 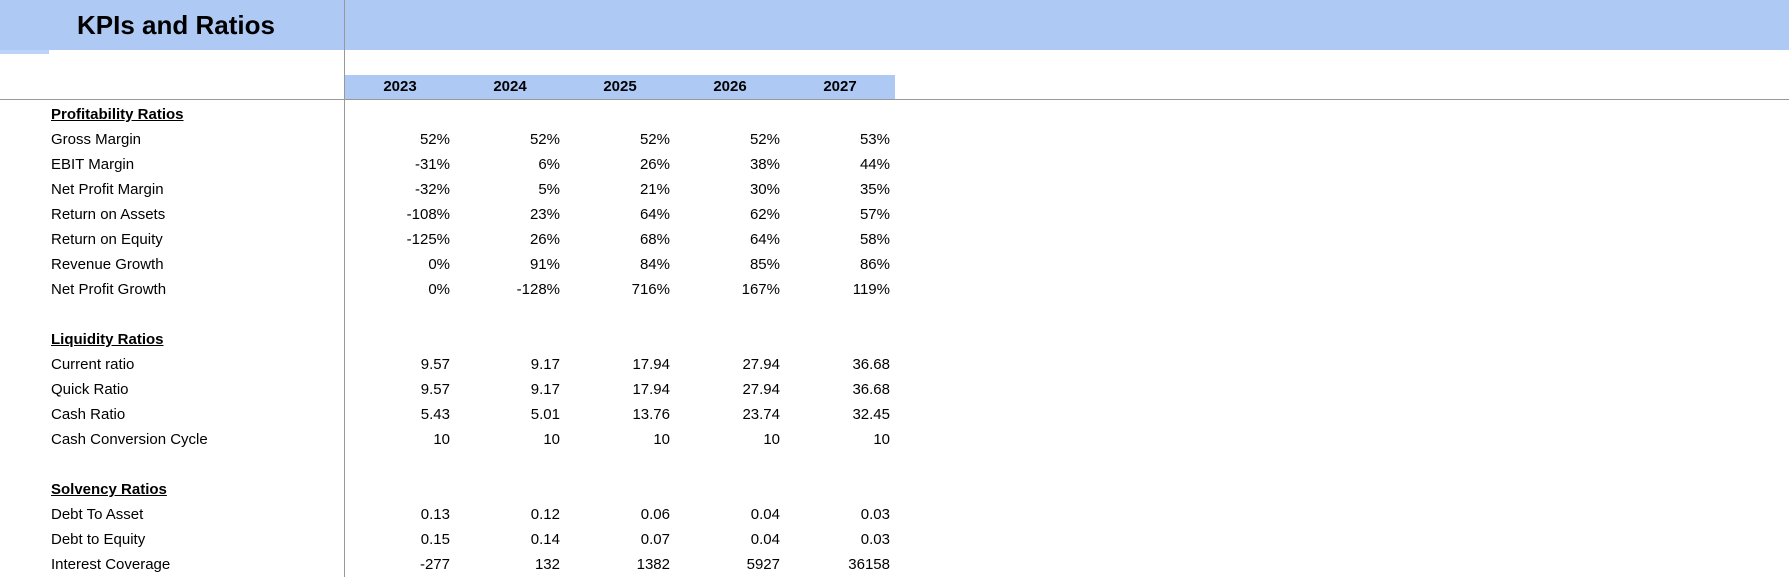 I want to click on value-cell: 30%, so click(x=764, y=189).